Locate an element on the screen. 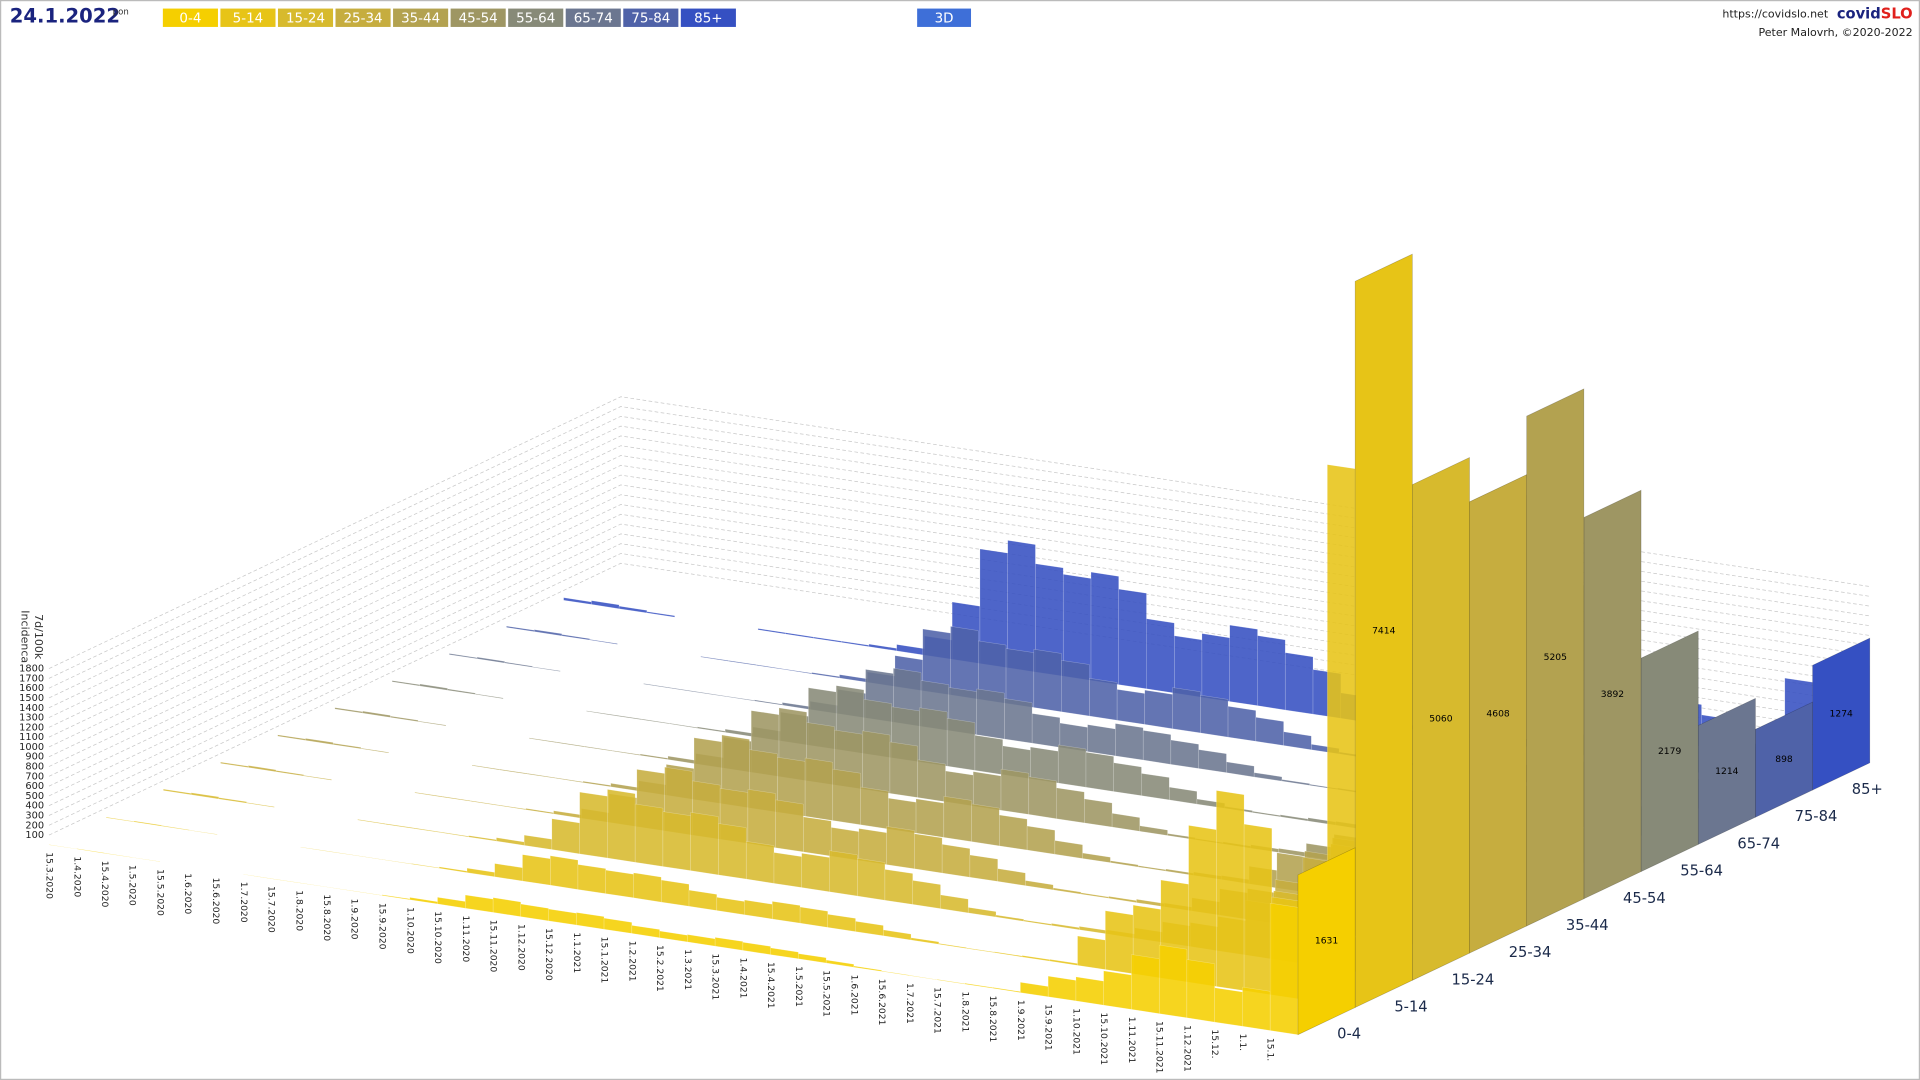  mode-button-bg is located at coordinates (944, 17).